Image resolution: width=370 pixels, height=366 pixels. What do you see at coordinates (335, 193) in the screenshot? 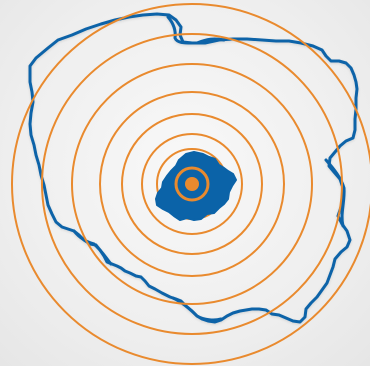
I see `eastern-border-detail` at bounding box center [335, 193].